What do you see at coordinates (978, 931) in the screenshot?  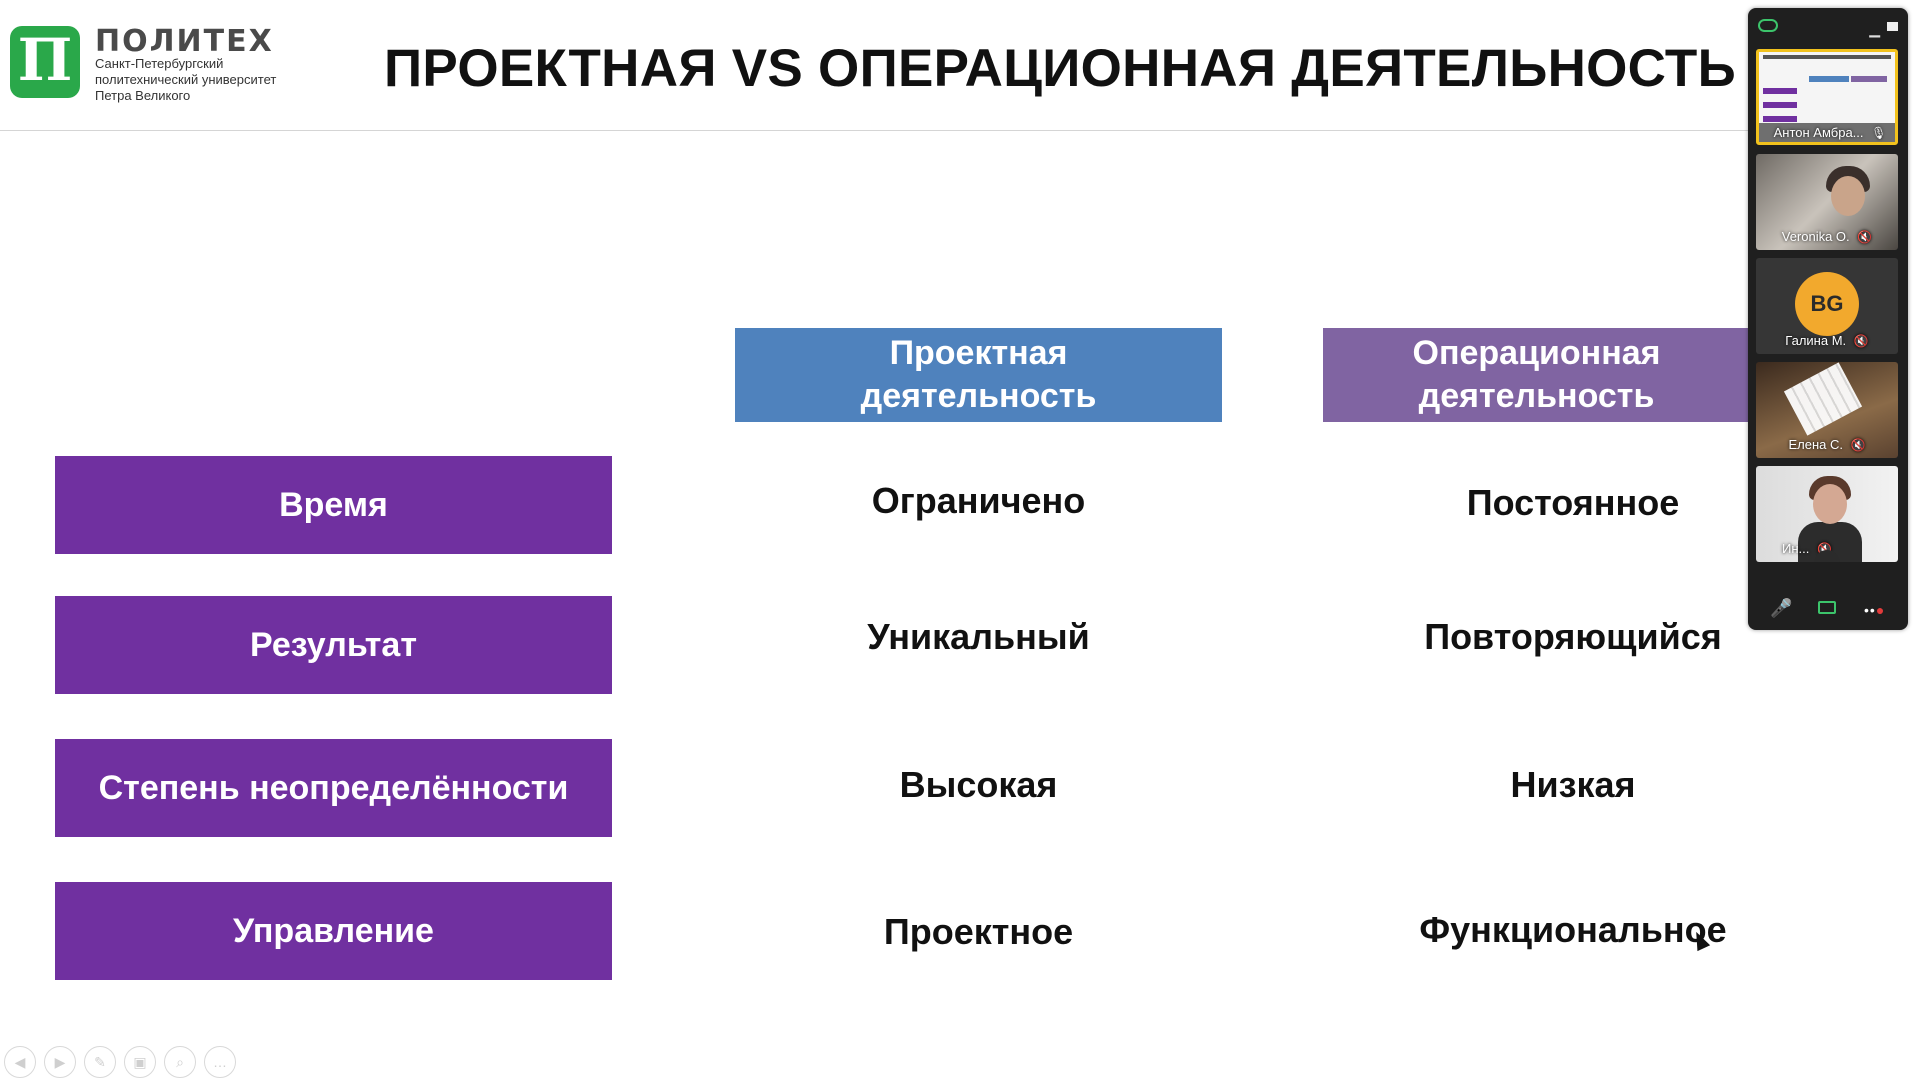 I see `cell-project-management: Проектное` at bounding box center [978, 931].